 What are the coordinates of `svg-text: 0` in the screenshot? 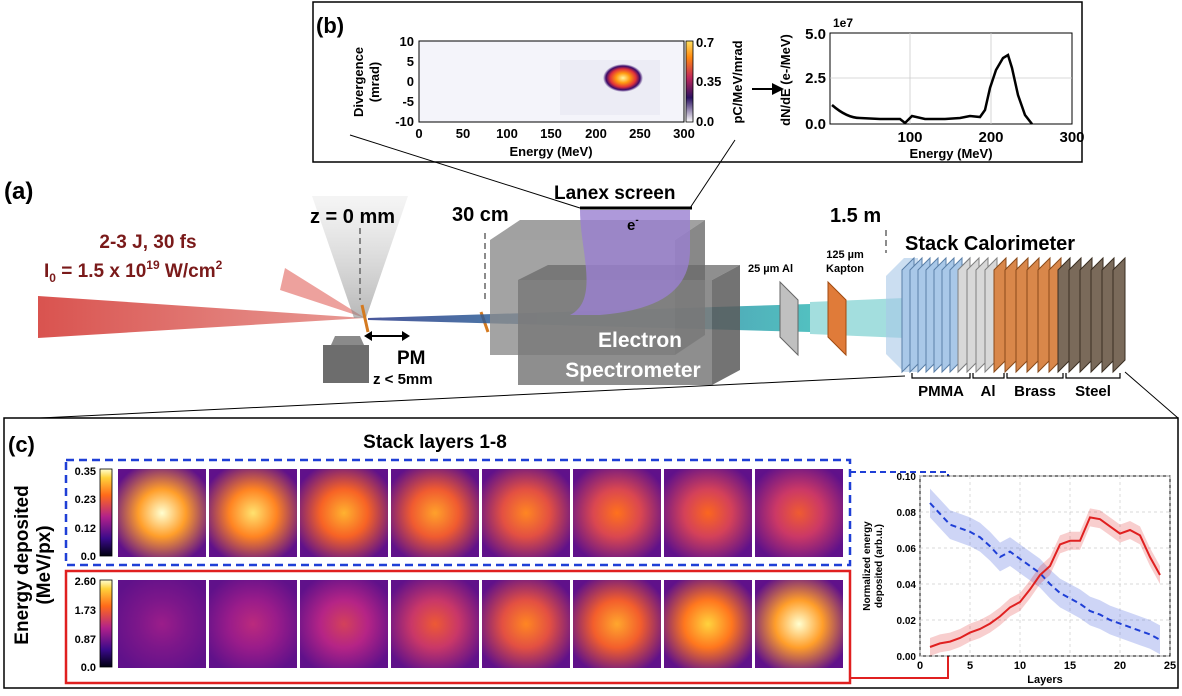 It's located at (410, 81).